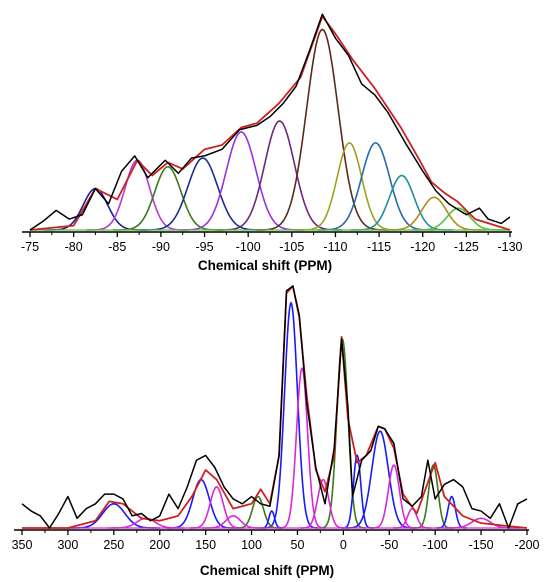 The width and height of the screenshot is (550, 582). What do you see at coordinates (379, 247) in the screenshot?
I see `top-x-tick-label: -115` at bounding box center [379, 247].